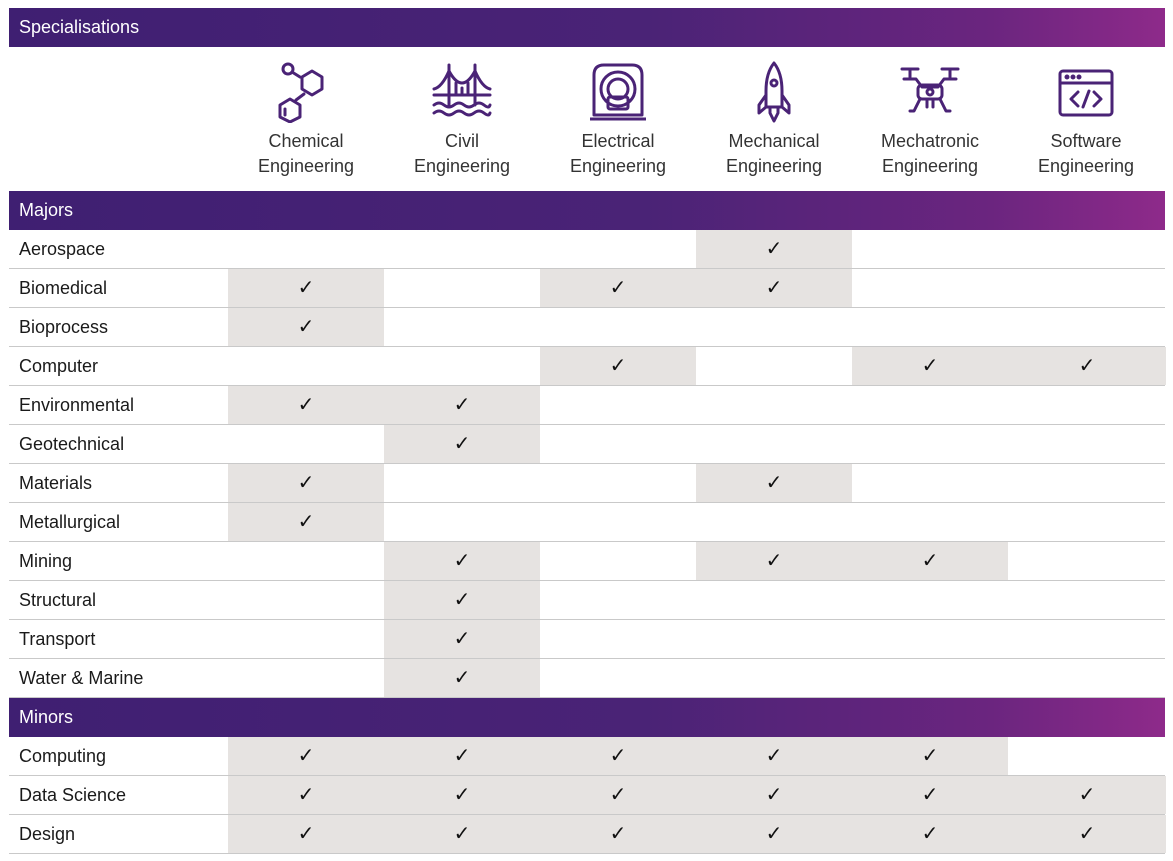 The image size is (1173, 861). Describe the element at coordinates (930, 90) in the screenshot. I see `drone-icon` at that location.